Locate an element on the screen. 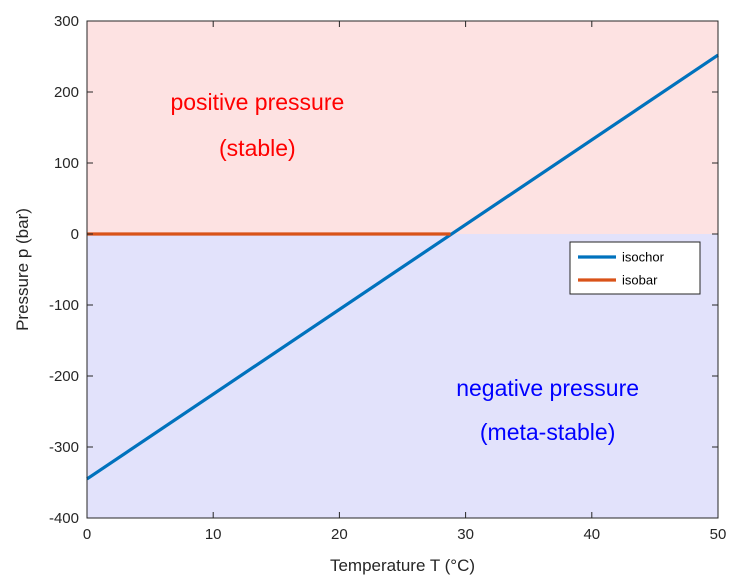  y-tick-label: 200 is located at coordinates (66, 92).